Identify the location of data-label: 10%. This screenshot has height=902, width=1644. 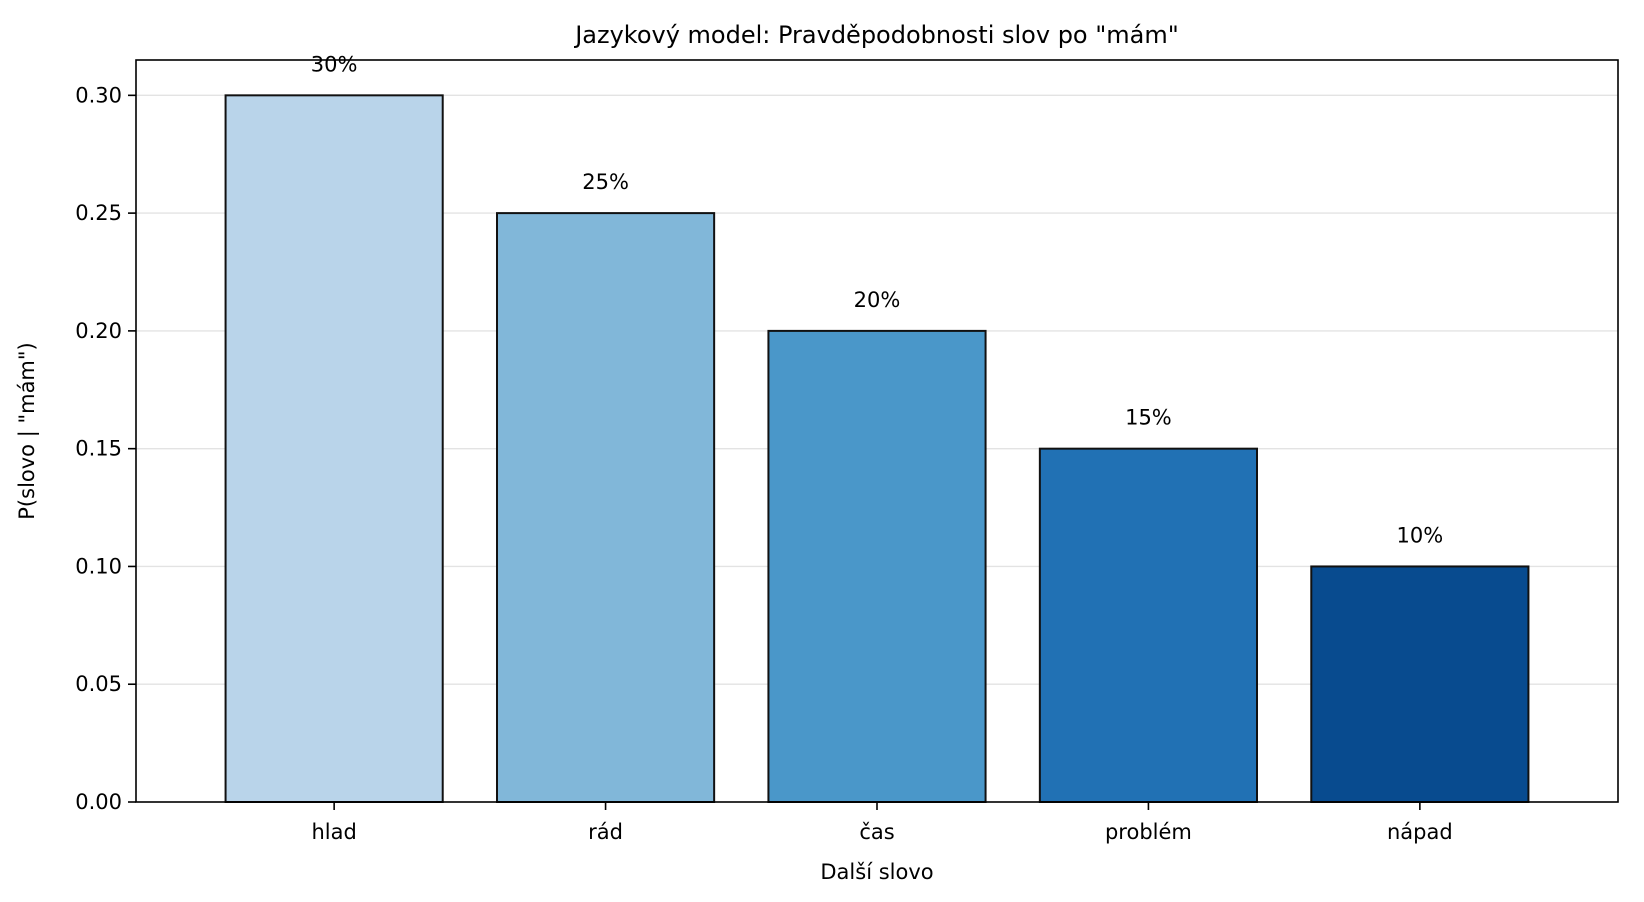
(1420, 535).